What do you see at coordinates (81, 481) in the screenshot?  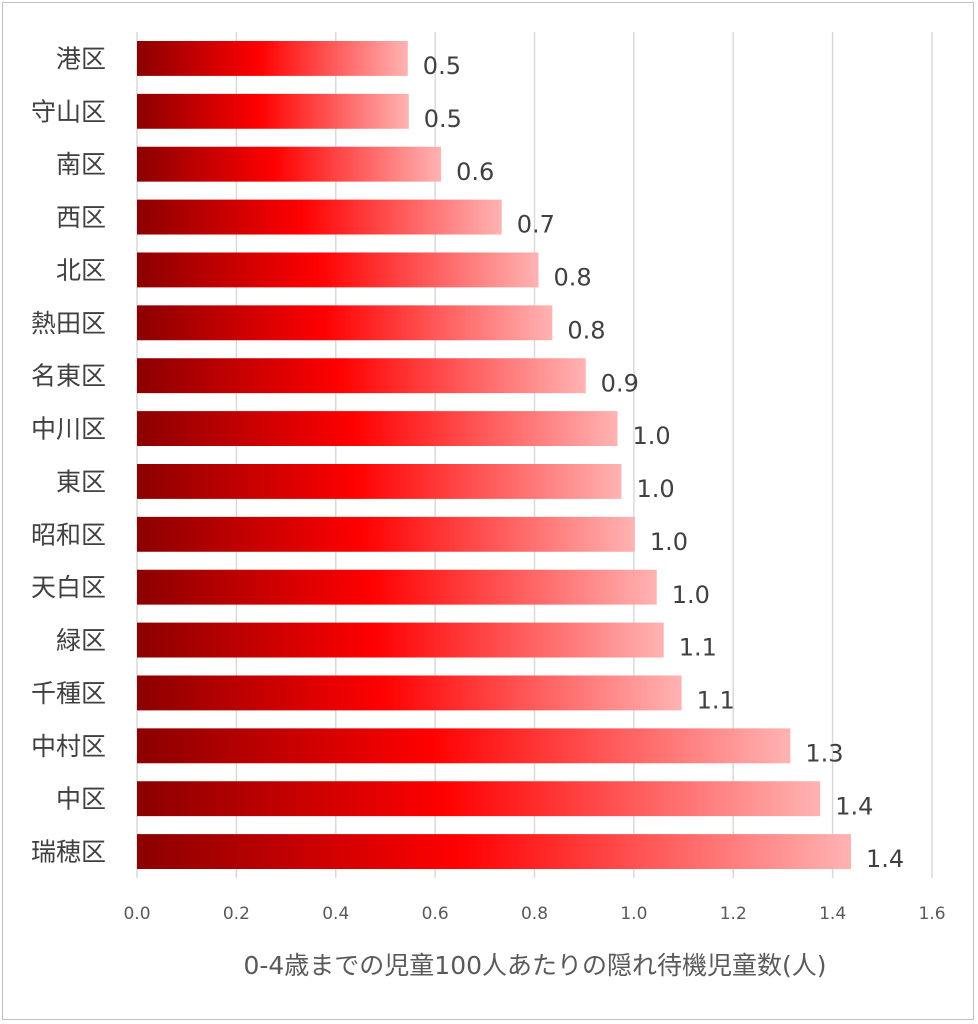 I see `category-label: 東区` at bounding box center [81, 481].